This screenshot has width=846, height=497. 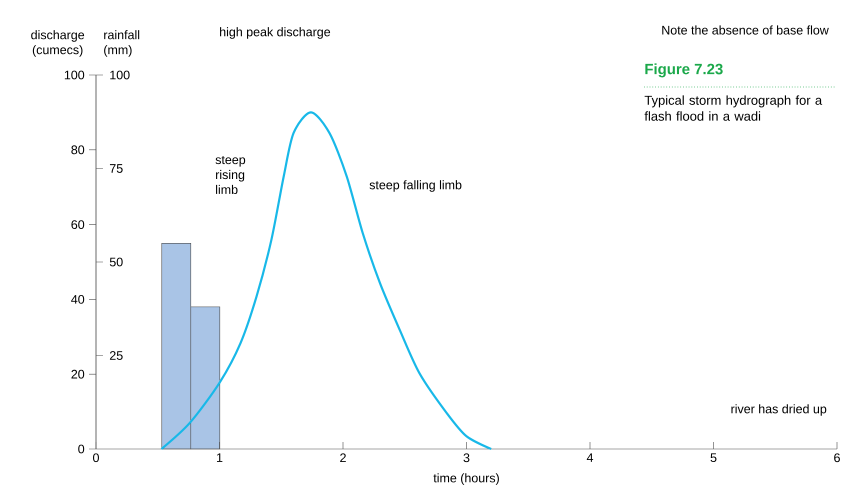 What do you see at coordinates (343, 457) in the screenshot?
I see `x-tick-label: 2` at bounding box center [343, 457].